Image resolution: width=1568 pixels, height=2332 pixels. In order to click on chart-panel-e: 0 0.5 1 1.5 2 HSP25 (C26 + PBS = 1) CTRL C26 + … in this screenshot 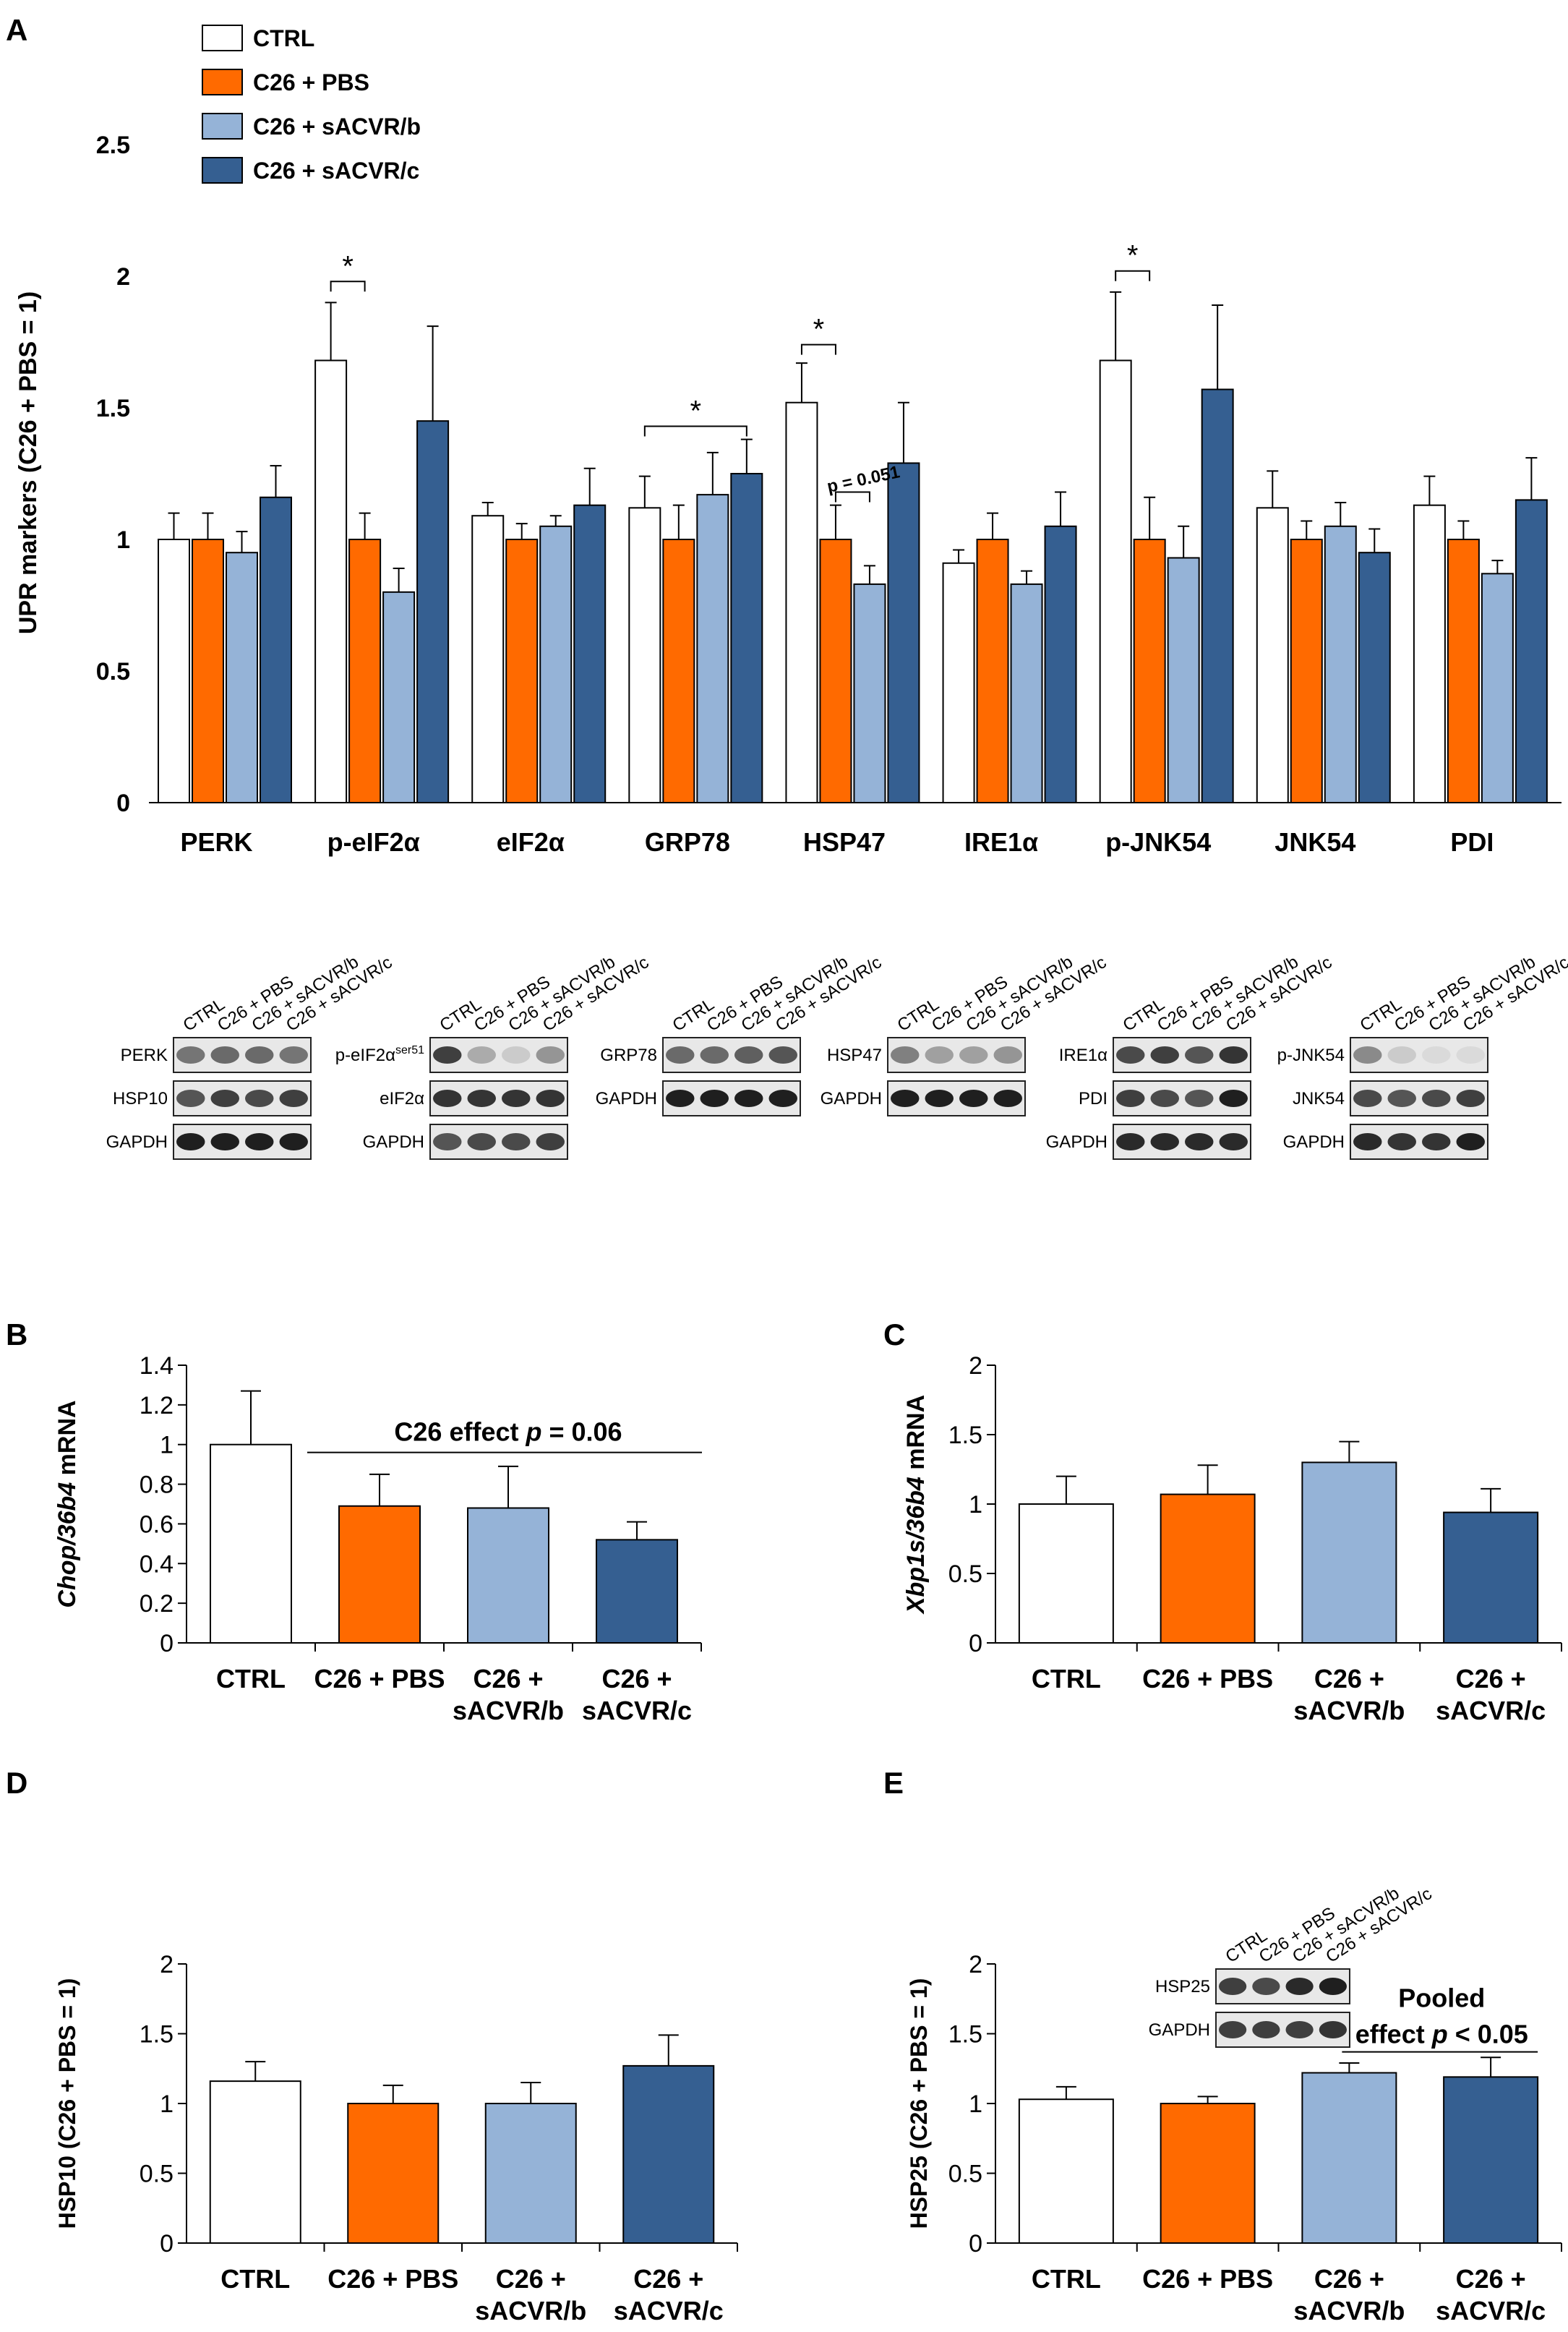, I will do `click(1234, 2138)`.